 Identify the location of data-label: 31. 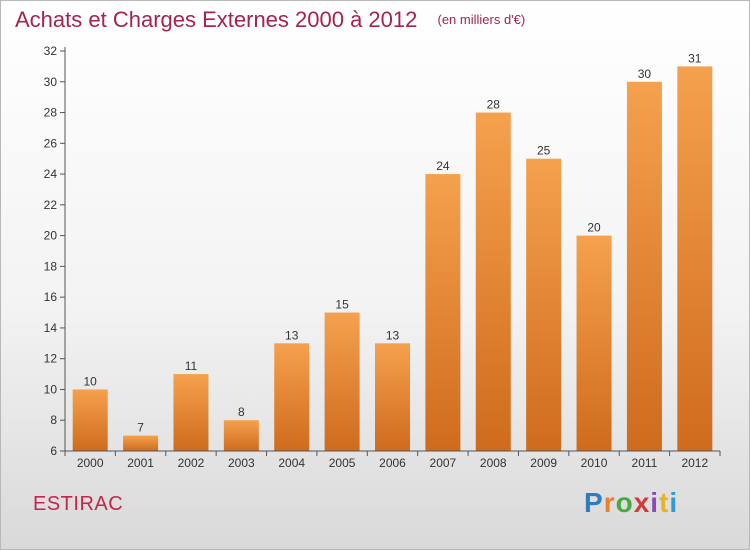
(695, 58).